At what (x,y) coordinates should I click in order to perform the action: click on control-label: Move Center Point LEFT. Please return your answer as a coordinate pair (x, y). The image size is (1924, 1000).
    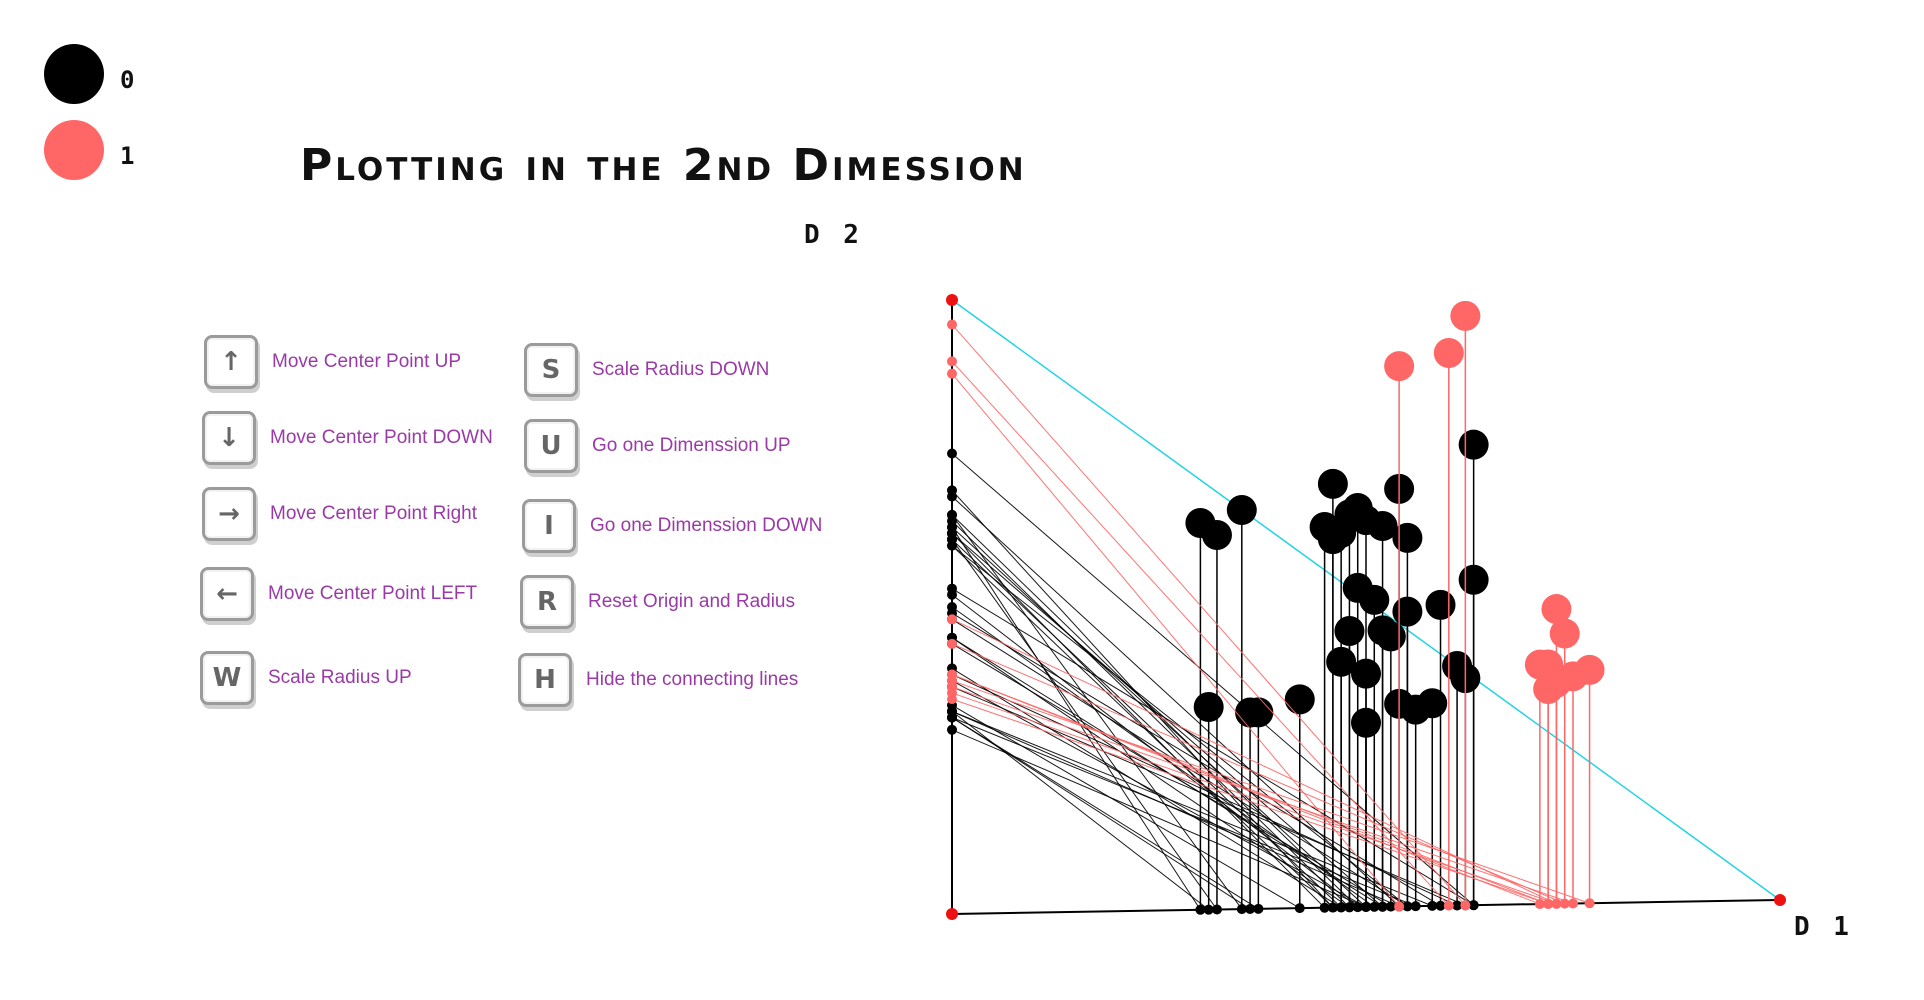
    Looking at the image, I should click on (373, 593).